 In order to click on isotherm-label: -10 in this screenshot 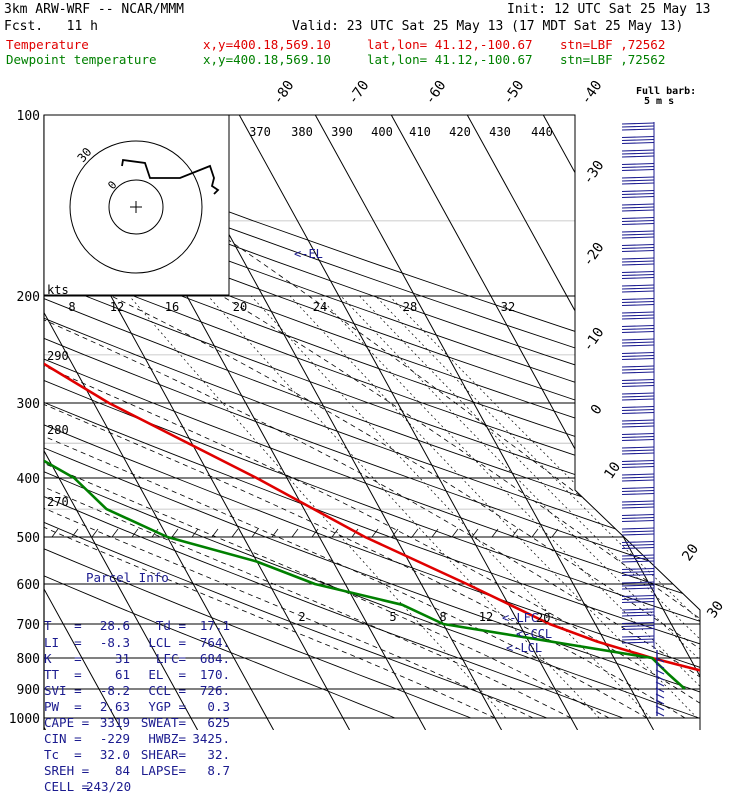, I will do `click(594, 340)`.